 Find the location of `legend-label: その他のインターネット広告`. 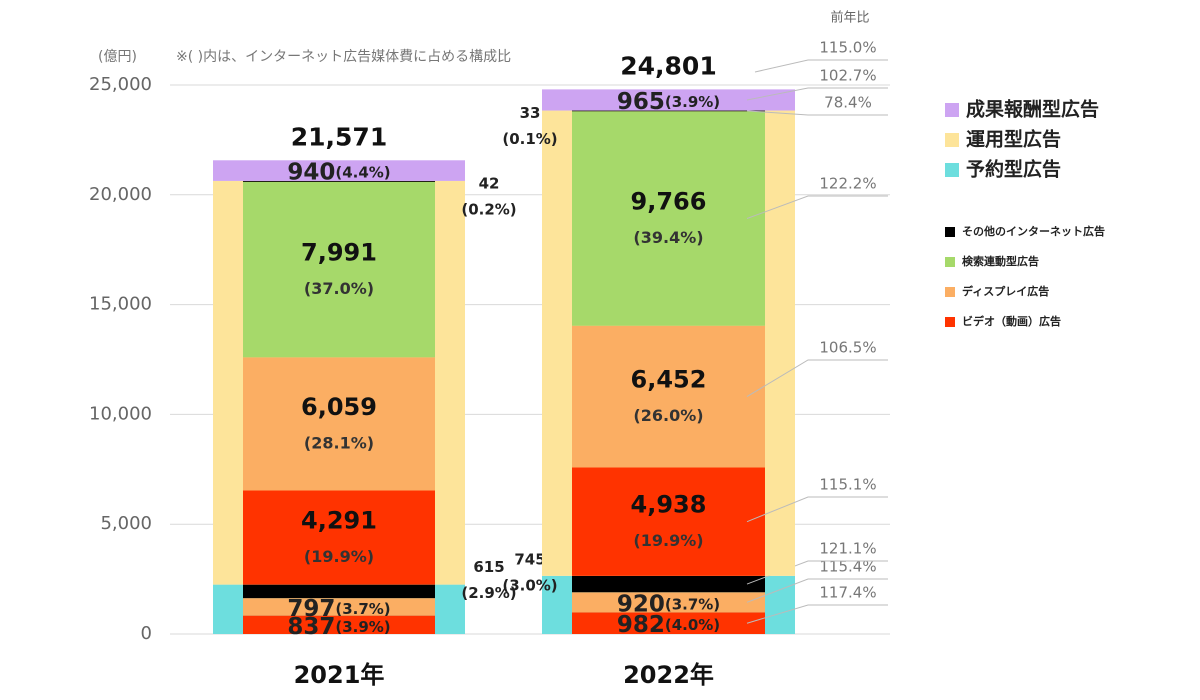

legend-label: その他のインターネット広告 is located at coordinates (1033, 231).